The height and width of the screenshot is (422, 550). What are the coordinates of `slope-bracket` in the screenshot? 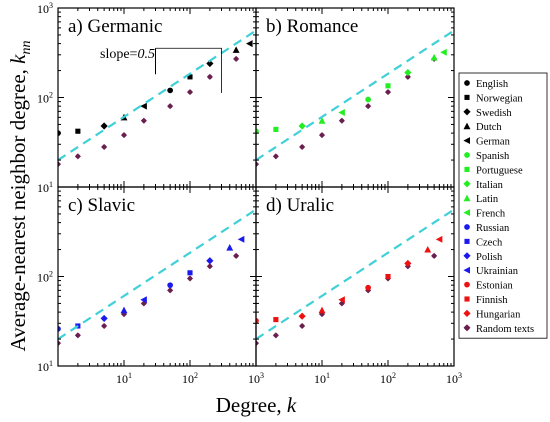 It's located at (188, 70).